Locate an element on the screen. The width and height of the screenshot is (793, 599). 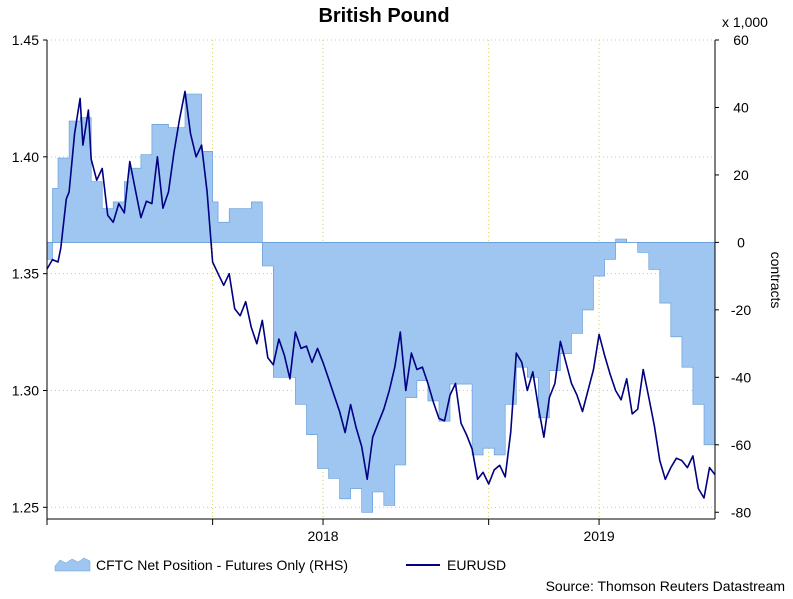
left-axis-ticks: 1.45 1.40 1.35 1.30 1.25 is located at coordinates (29, 273).